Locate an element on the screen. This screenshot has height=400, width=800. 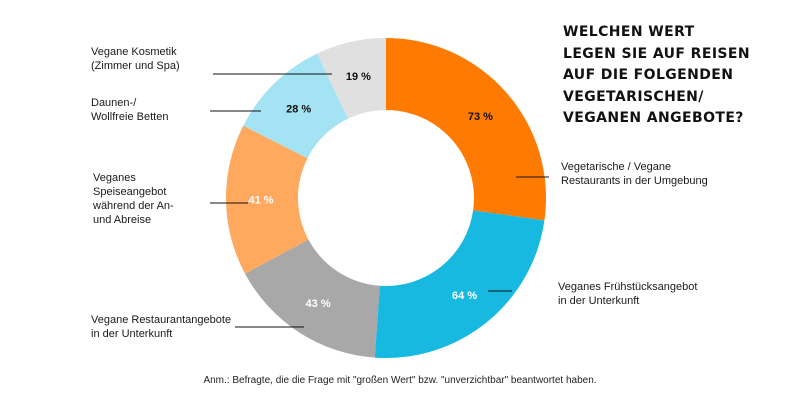
chart-title-line: VEGANEN ANGEBOTE? is located at coordinates (653, 118).